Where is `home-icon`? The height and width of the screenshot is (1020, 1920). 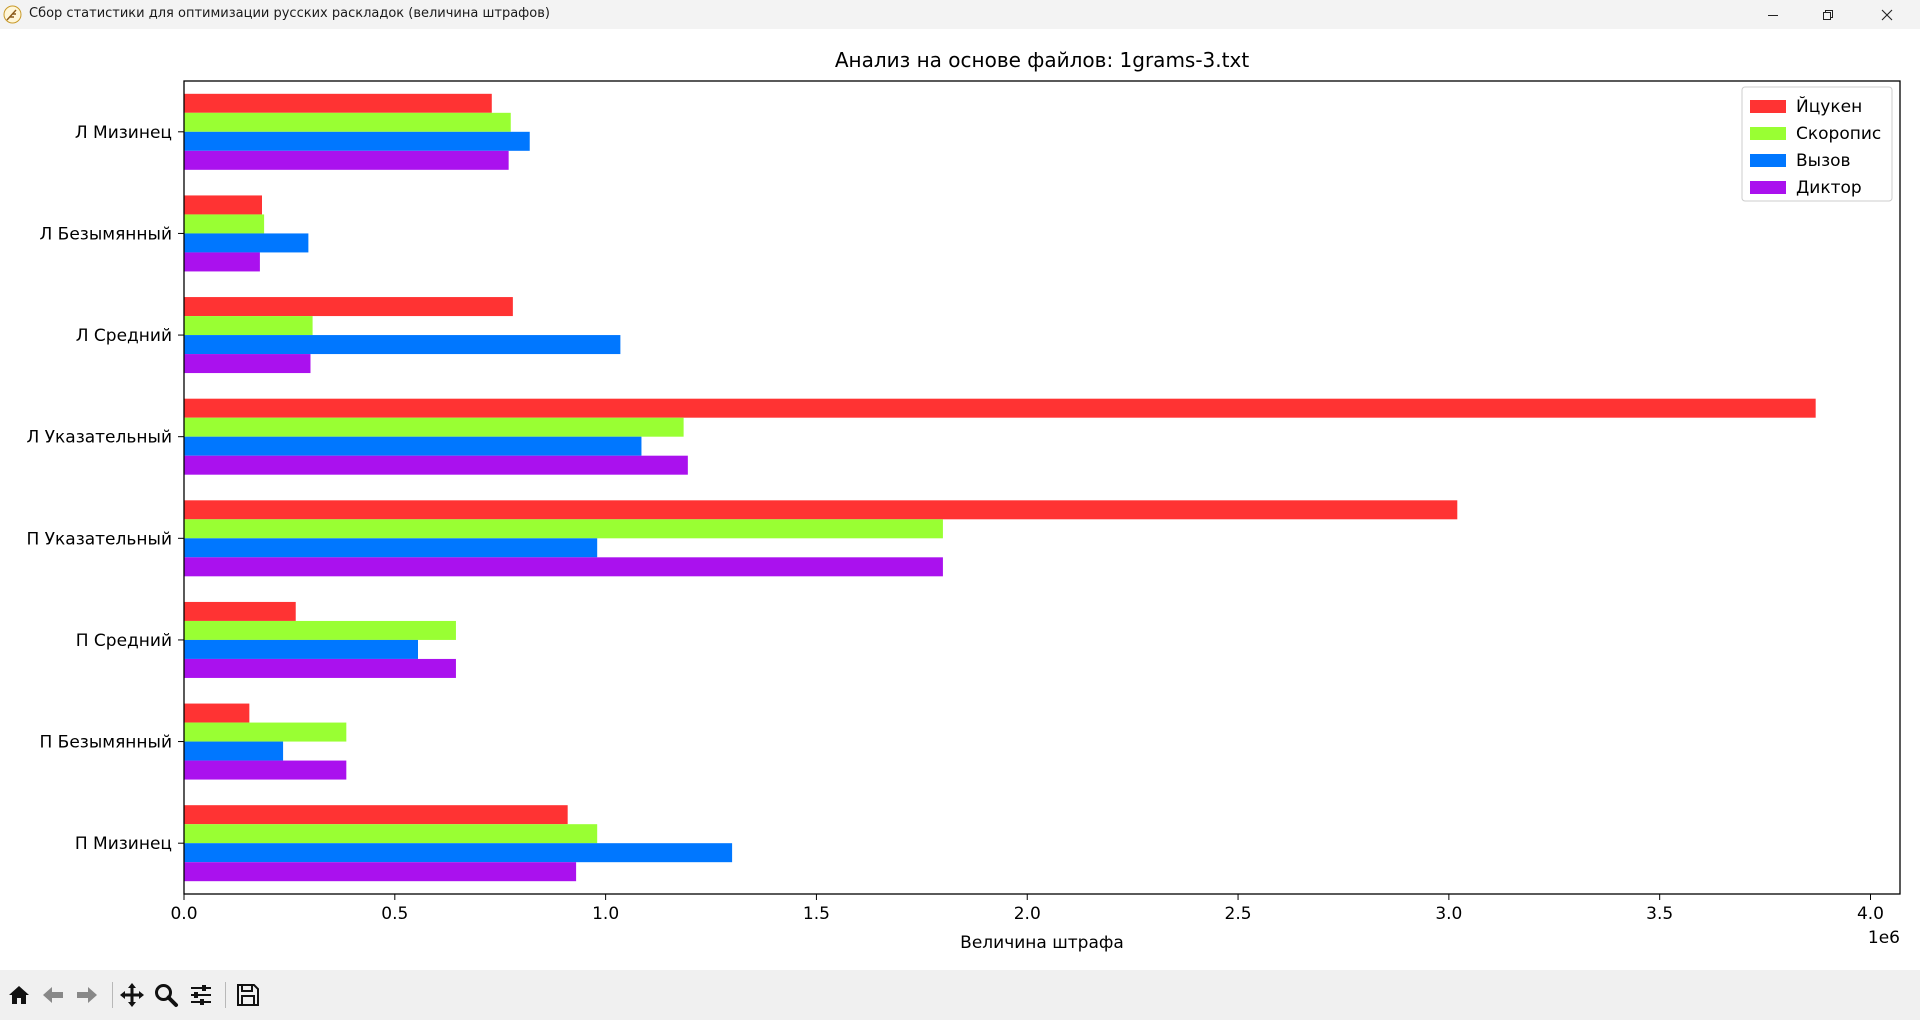 home-icon is located at coordinates (19, 995).